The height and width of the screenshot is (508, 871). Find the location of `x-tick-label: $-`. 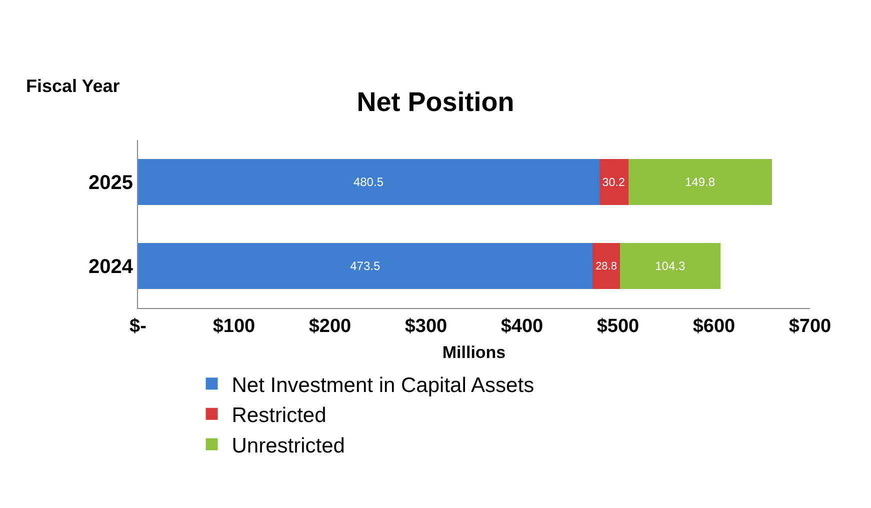

x-tick-label: $- is located at coordinates (138, 326).